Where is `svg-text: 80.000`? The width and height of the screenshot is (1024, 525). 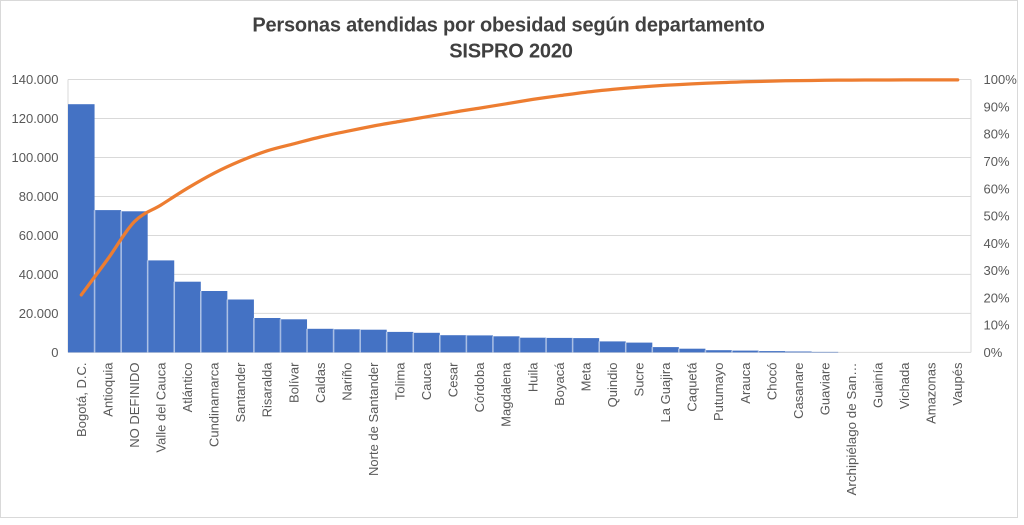
svg-text: 80.000 is located at coordinates (39, 196).